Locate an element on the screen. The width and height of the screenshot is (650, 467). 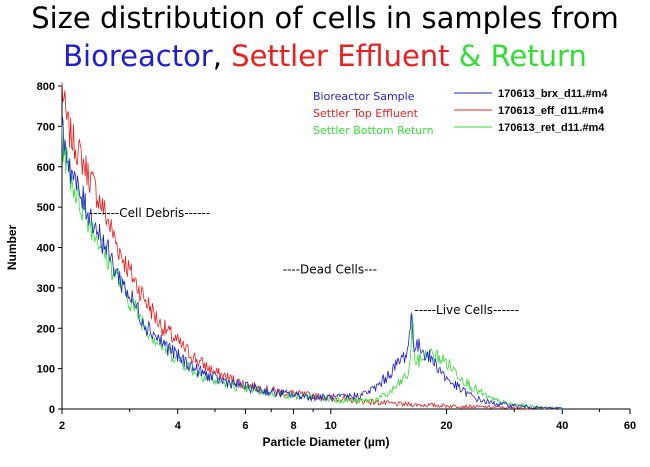
x-axis-label: Particle Diameter (µm) is located at coordinates (326, 442).